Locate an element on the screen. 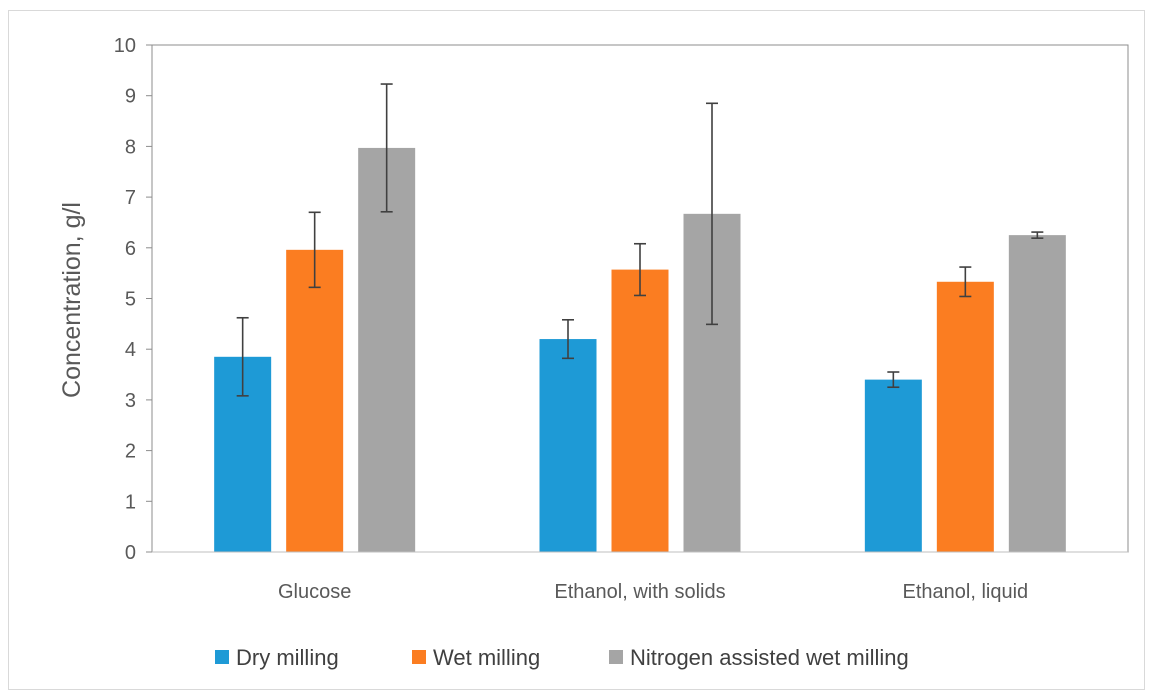 This screenshot has height=693, width=1153. legend-label: Wet milling is located at coordinates (486, 657).